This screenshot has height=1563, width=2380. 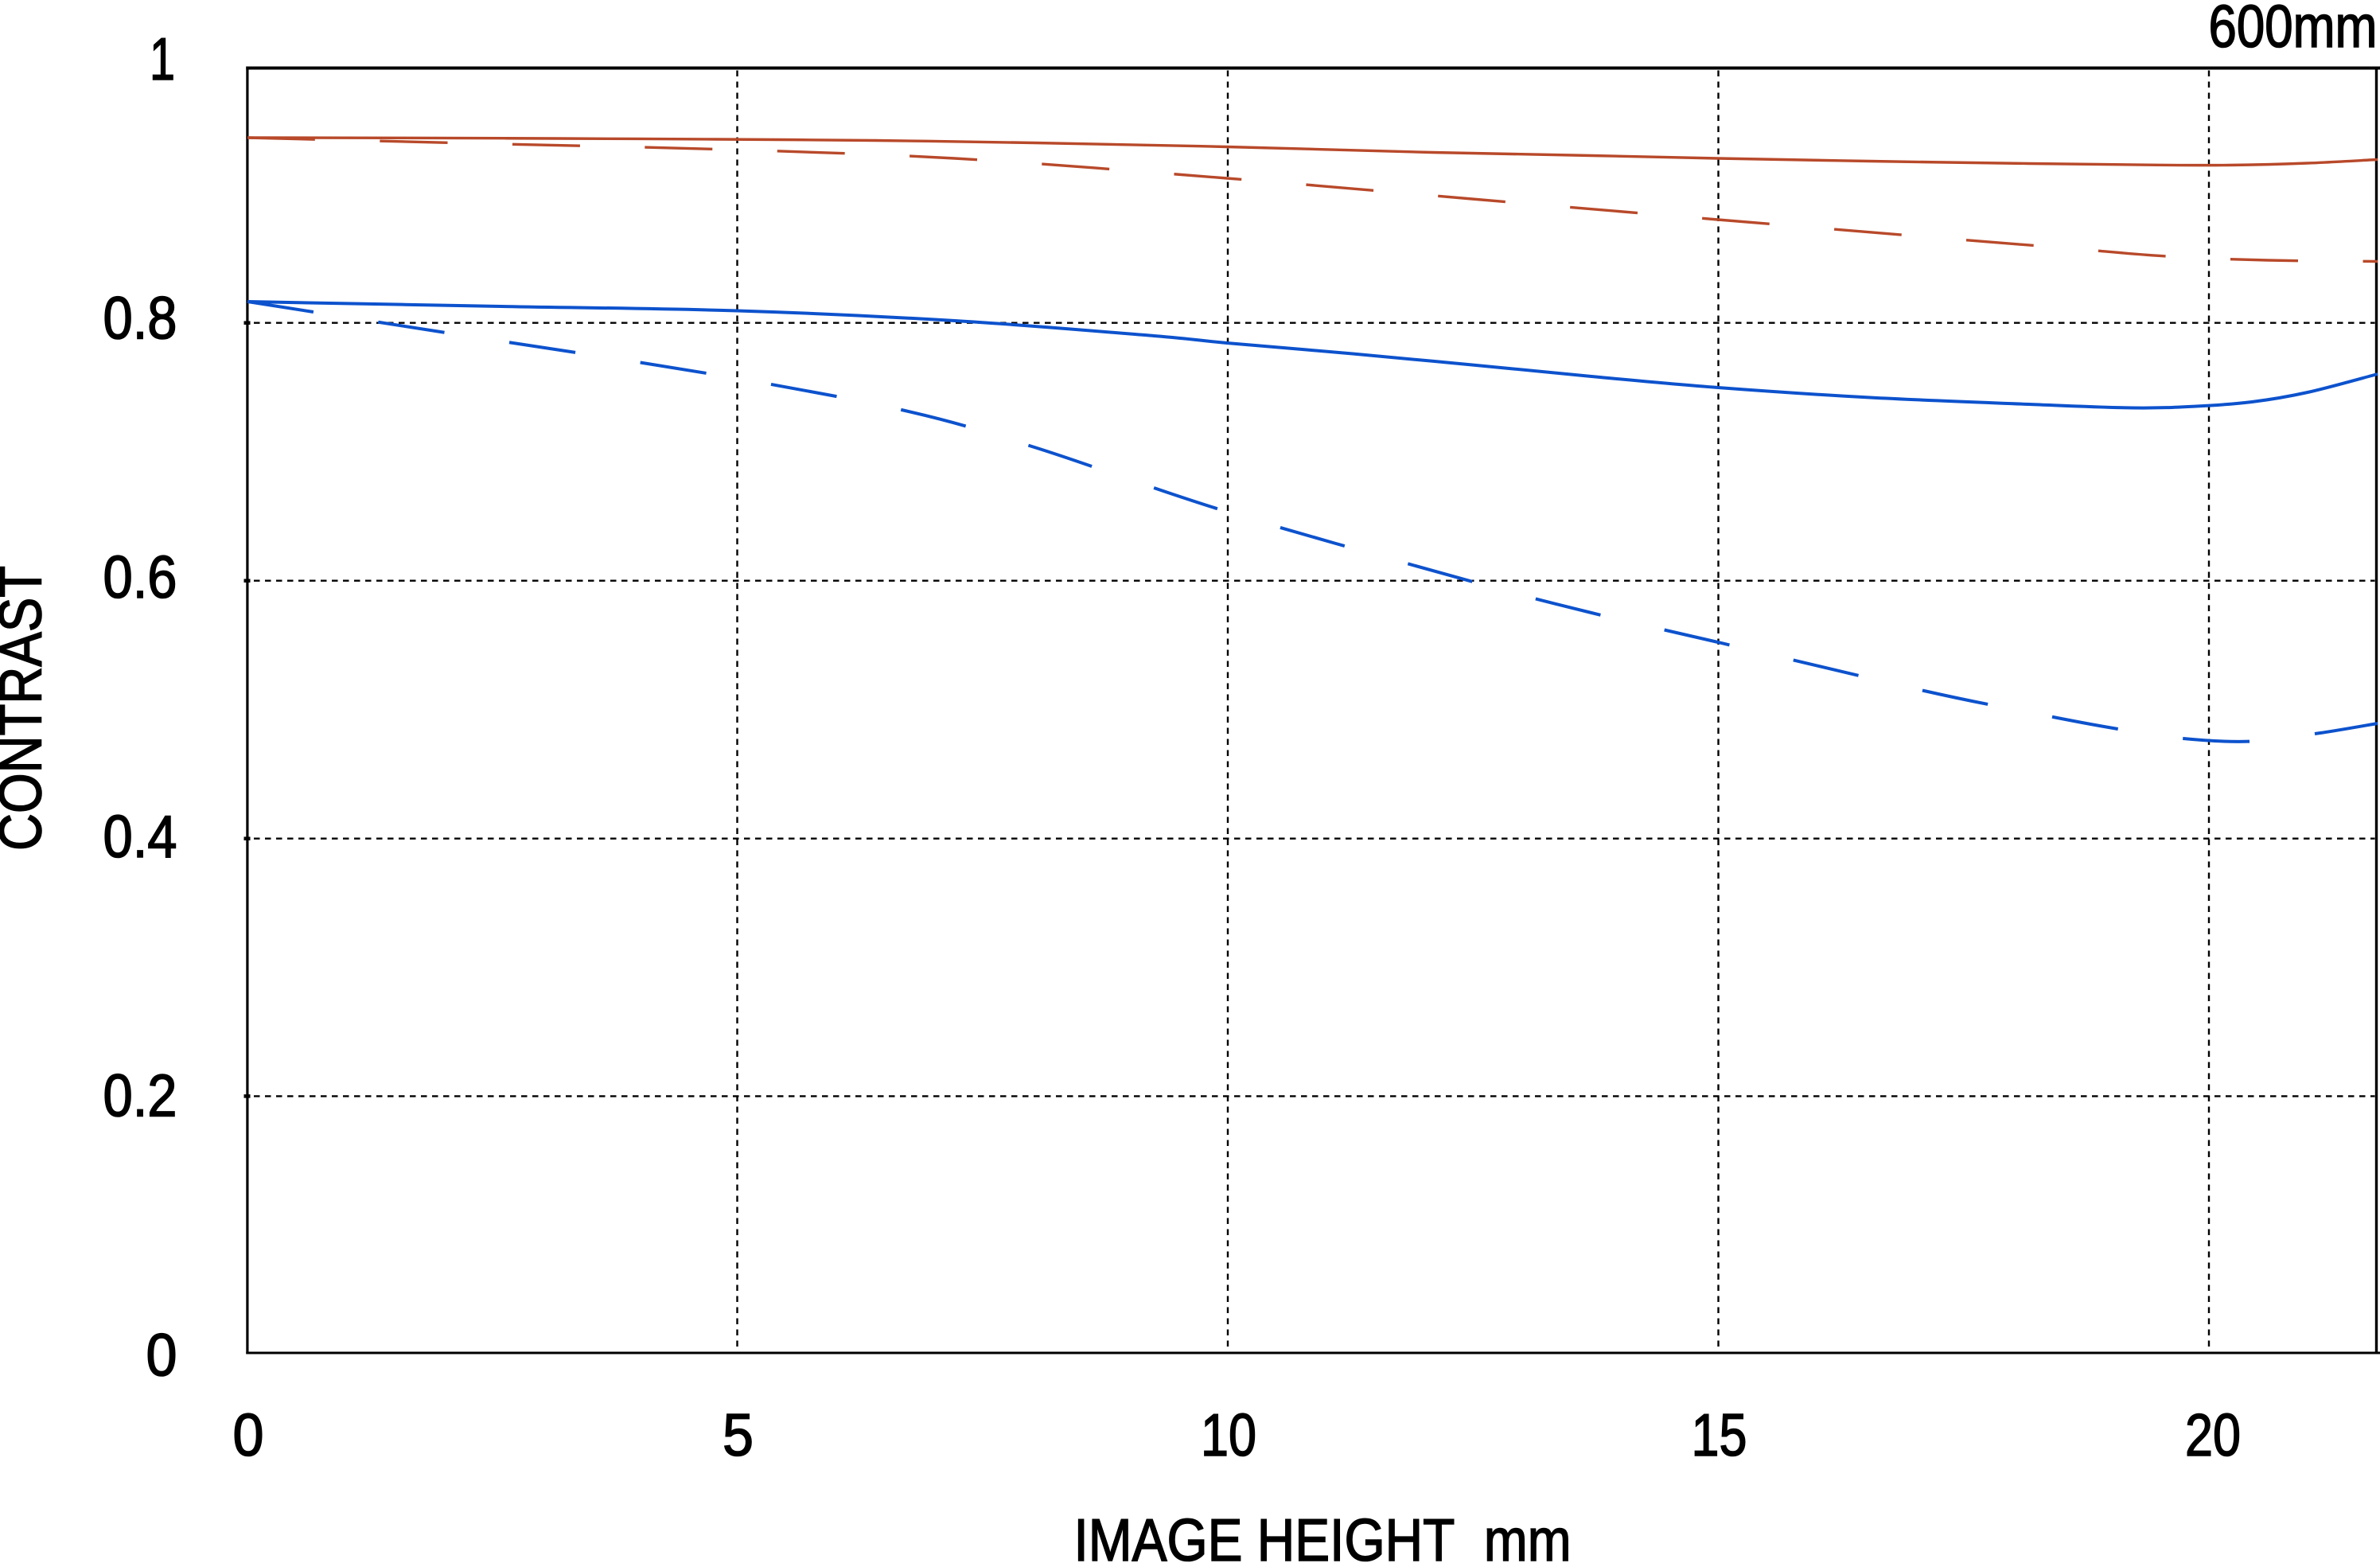 What do you see at coordinates (1719, 1434) in the screenshot?
I see `svg-text: 15` at bounding box center [1719, 1434].